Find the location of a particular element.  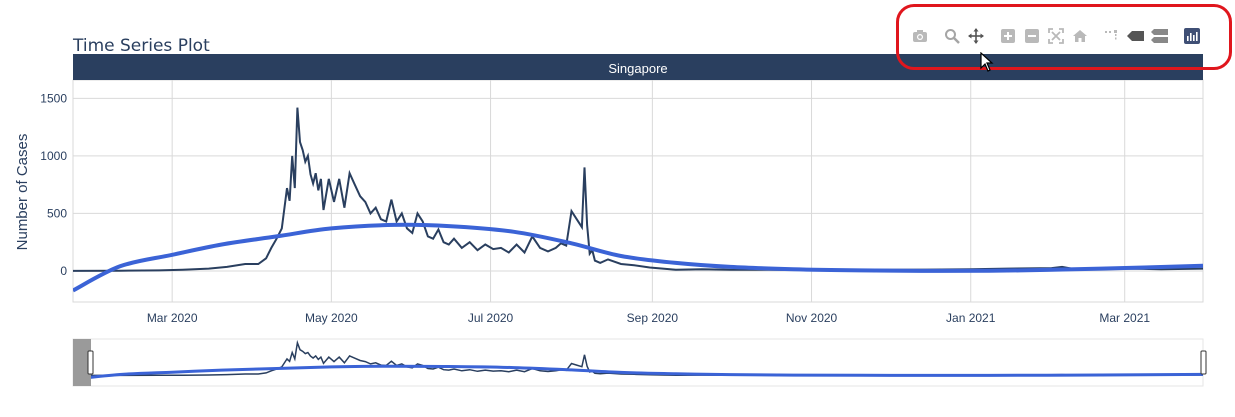

x-tick-label: May 2020 is located at coordinates (331, 318).